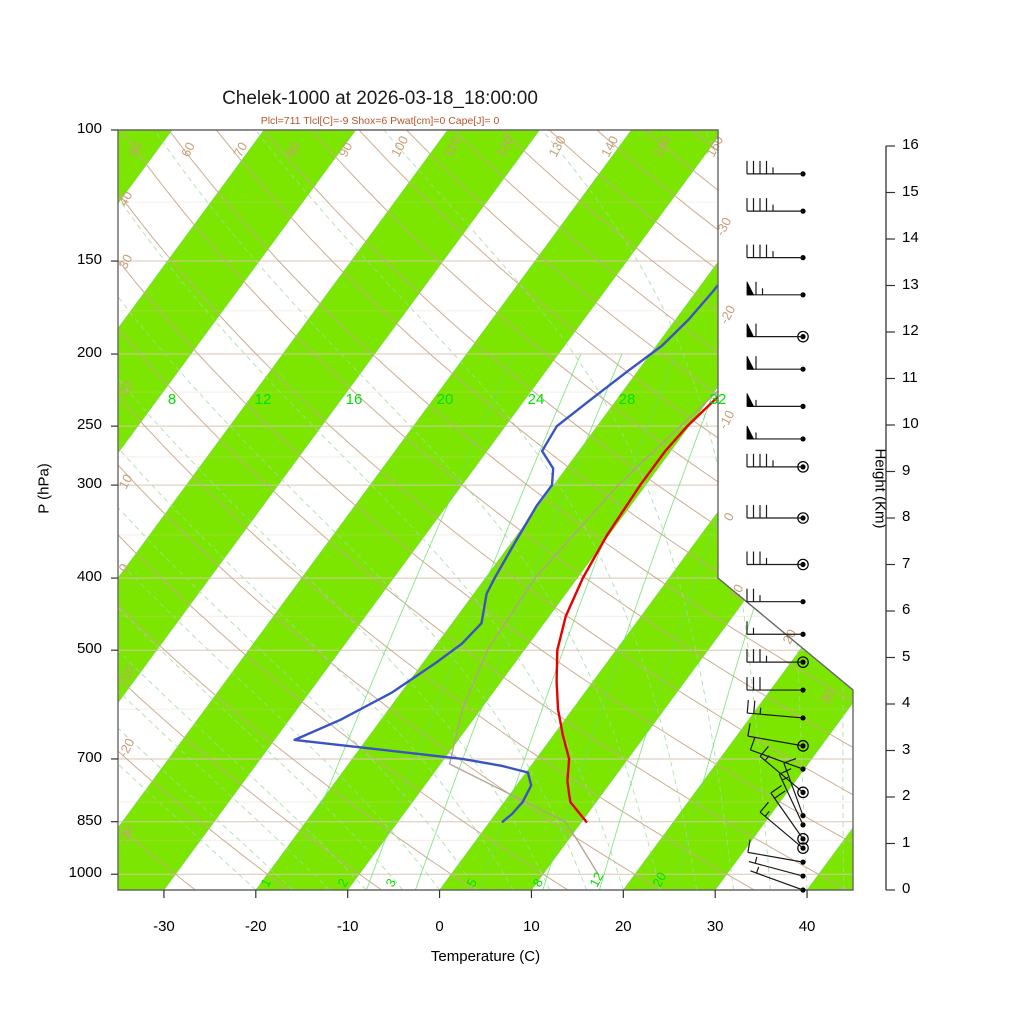 This screenshot has height=1024, width=1024. What do you see at coordinates (906, 888) in the screenshot?
I see `height-tick: 0` at bounding box center [906, 888].